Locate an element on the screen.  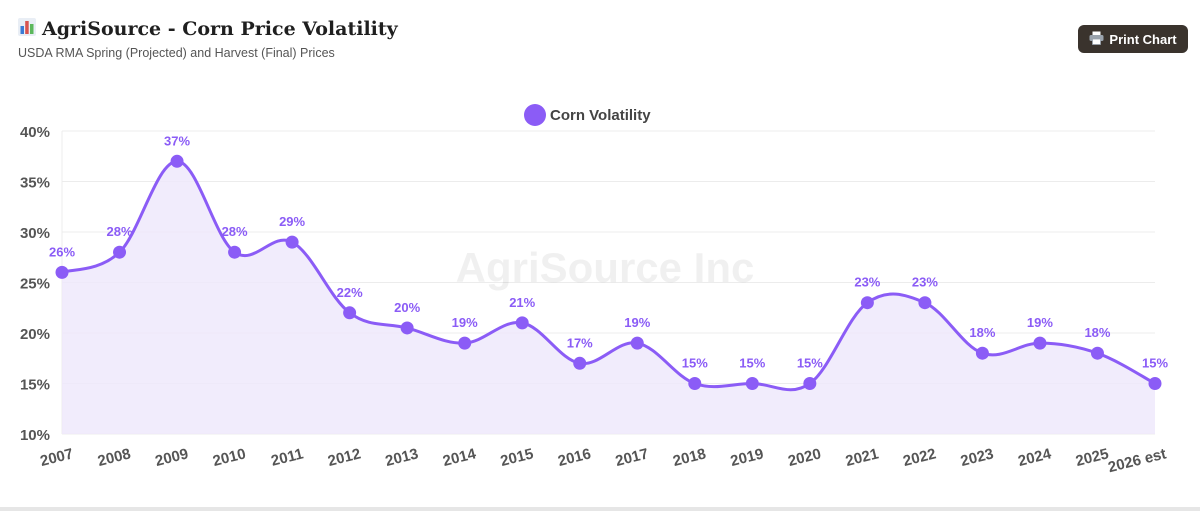
data-label: 37% is located at coordinates (177, 140).